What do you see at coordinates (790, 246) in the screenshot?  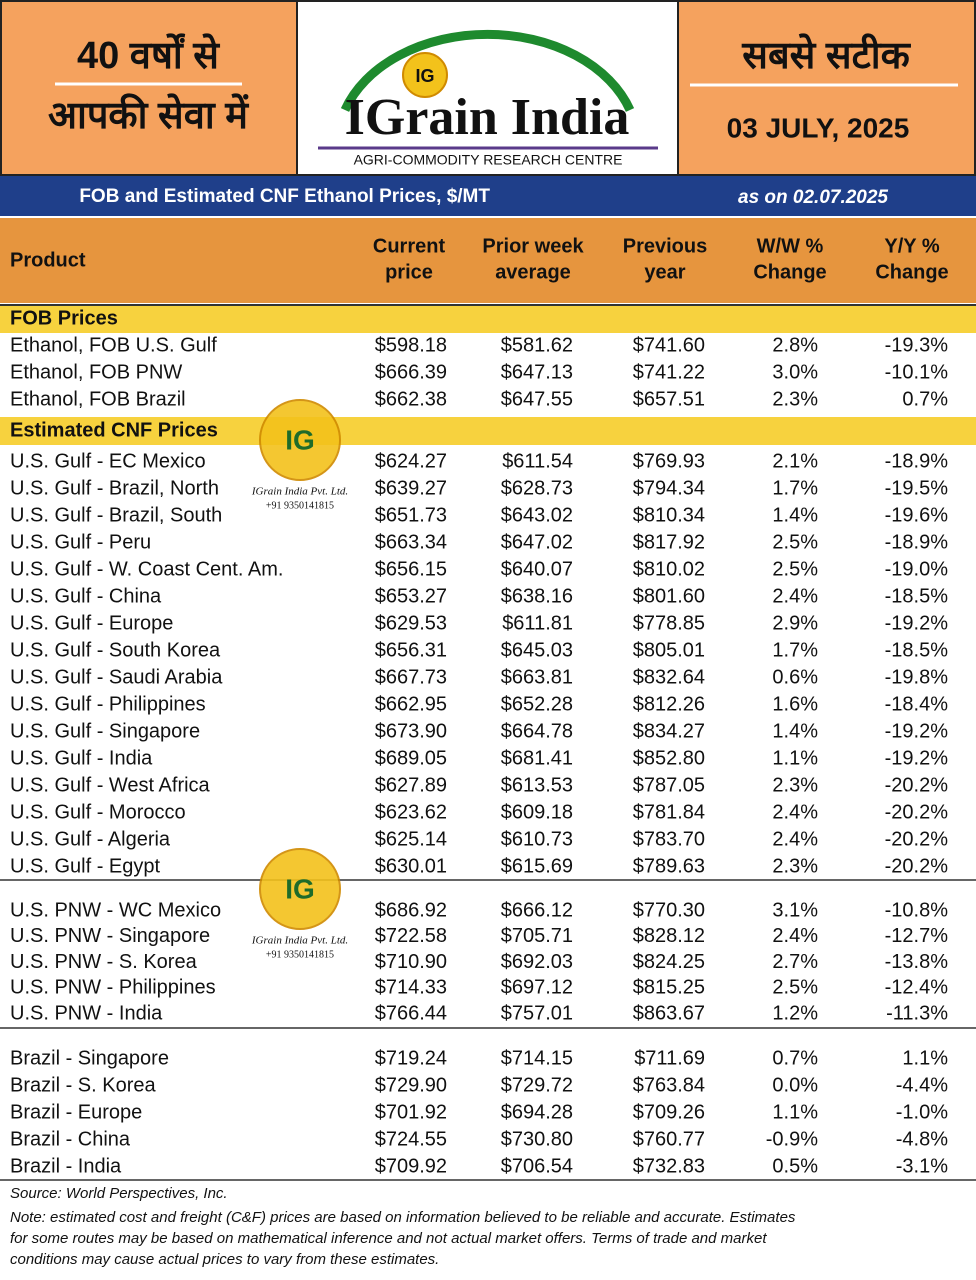 I see `column-header: W/W %` at bounding box center [790, 246].